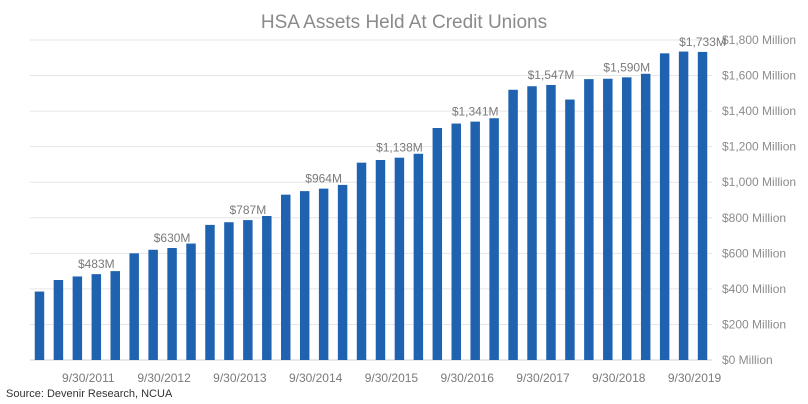 The width and height of the screenshot is (808, 404). I want to click on y-tick-label: $1,800 Million, so click(759, 40).